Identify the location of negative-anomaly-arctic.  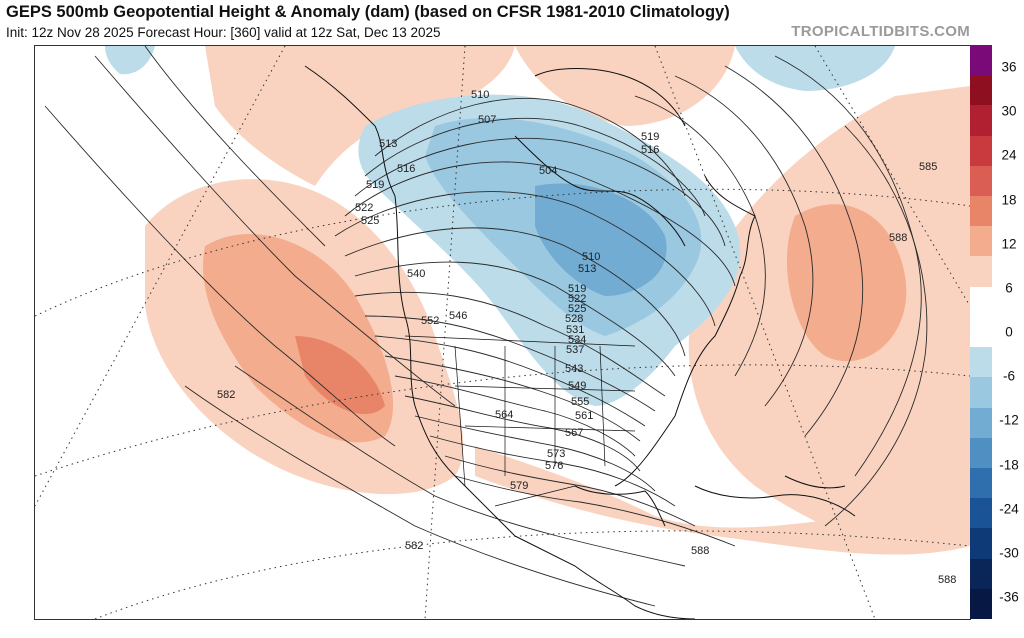
(815, 68).